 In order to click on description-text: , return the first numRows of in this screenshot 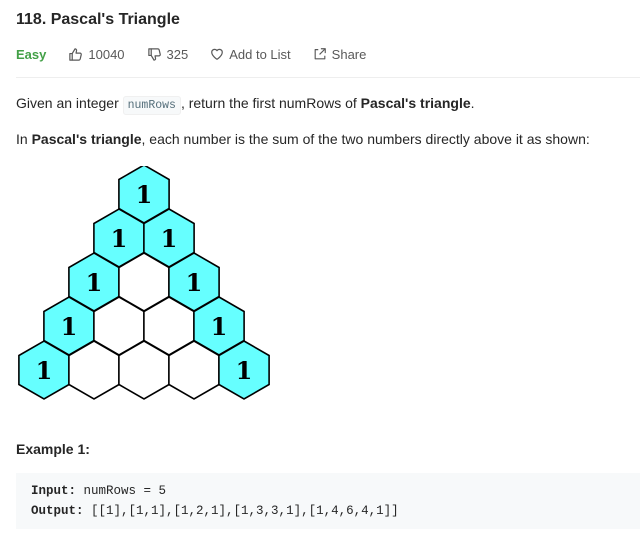, I will do `click(271, 103)`.